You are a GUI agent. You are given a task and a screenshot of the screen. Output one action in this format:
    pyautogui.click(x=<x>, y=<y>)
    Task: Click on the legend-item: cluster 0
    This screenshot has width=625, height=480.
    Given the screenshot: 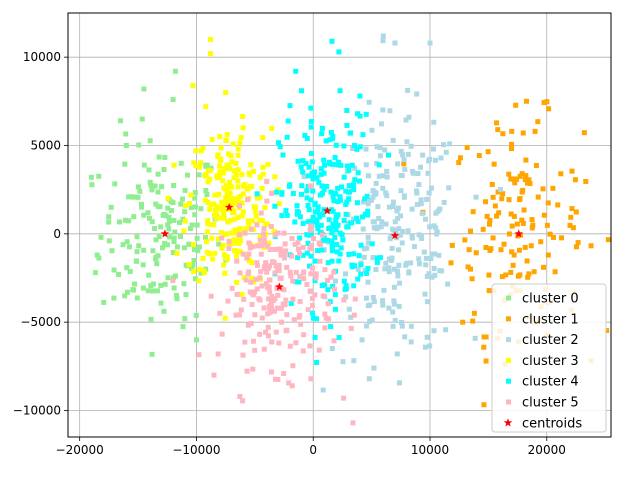 What is the action you would take?
    pyautogui.click(x=542, y=299)
    